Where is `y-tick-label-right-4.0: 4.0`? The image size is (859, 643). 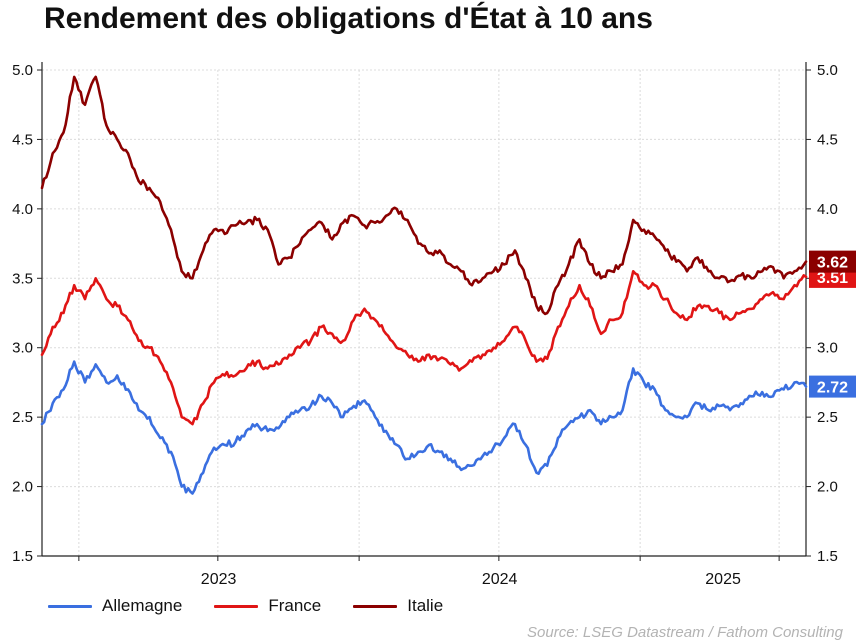
y-tick-label-right-4.0: 4.0 is located at coordinates (827, 209).